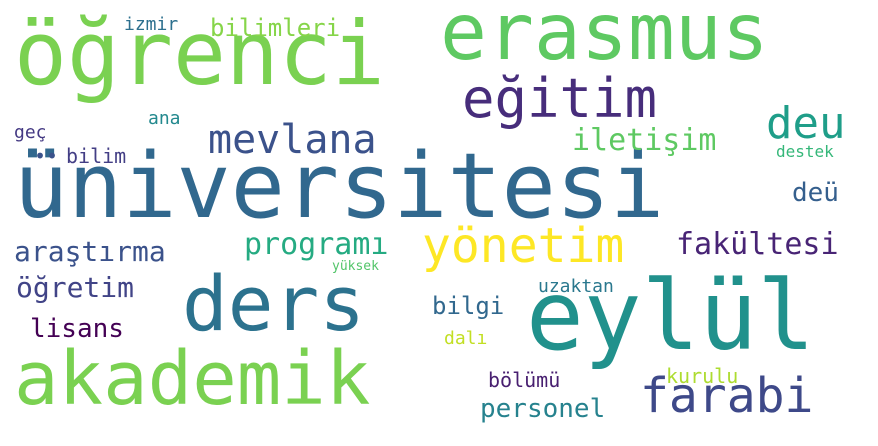 The image size is (878, 446). What do you see at coordinates (30, 132) in the screenshot?
I see `word-gec: geç` at bounding box center [30, 132].